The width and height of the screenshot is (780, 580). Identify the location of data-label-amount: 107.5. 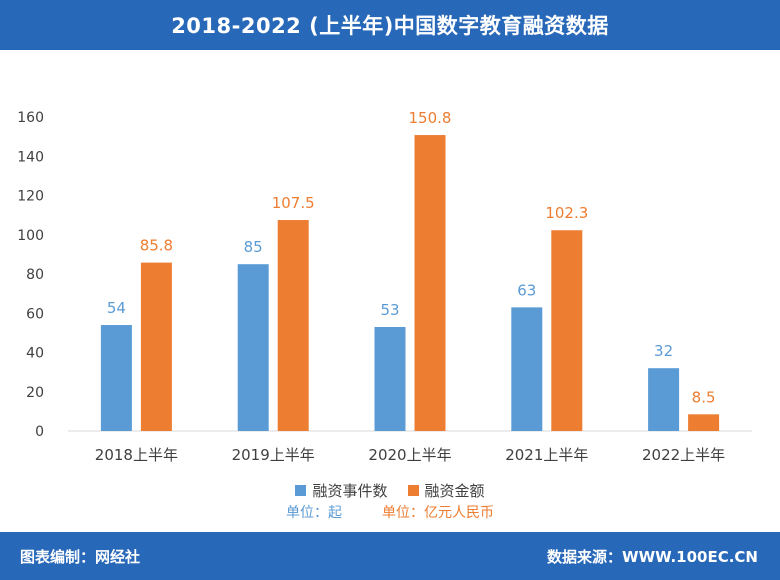
(293, 203).